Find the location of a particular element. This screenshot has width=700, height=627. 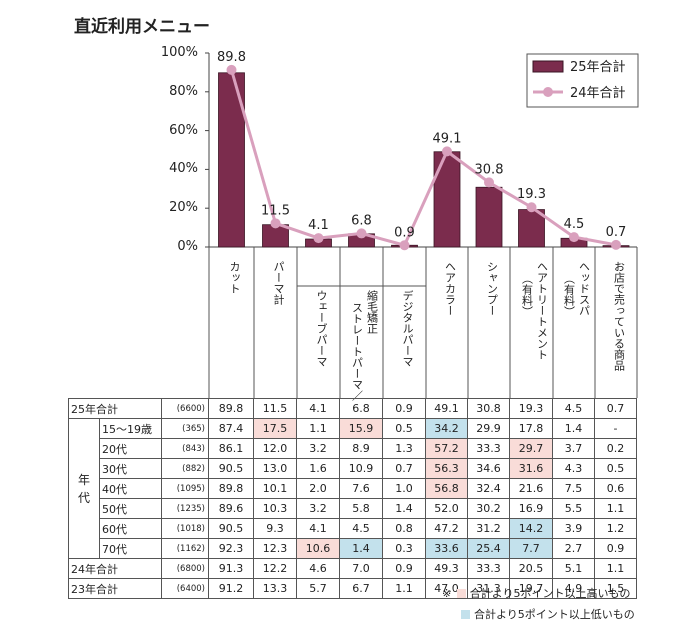

data-label: 4.5 is located at coordinates (574, 224).